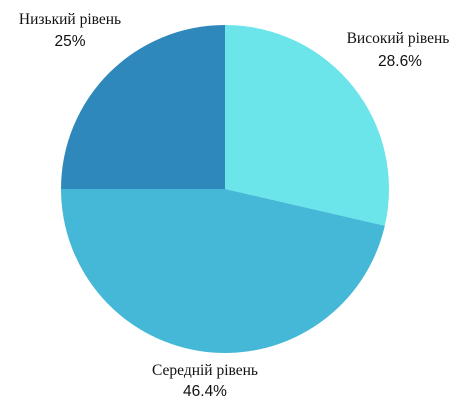 The width and height of the screenshot is (463, 400). What do you see at coordinates (143, 107) in the screenshot?
I see `pie-slice-low` at bounding box center [143, 107].